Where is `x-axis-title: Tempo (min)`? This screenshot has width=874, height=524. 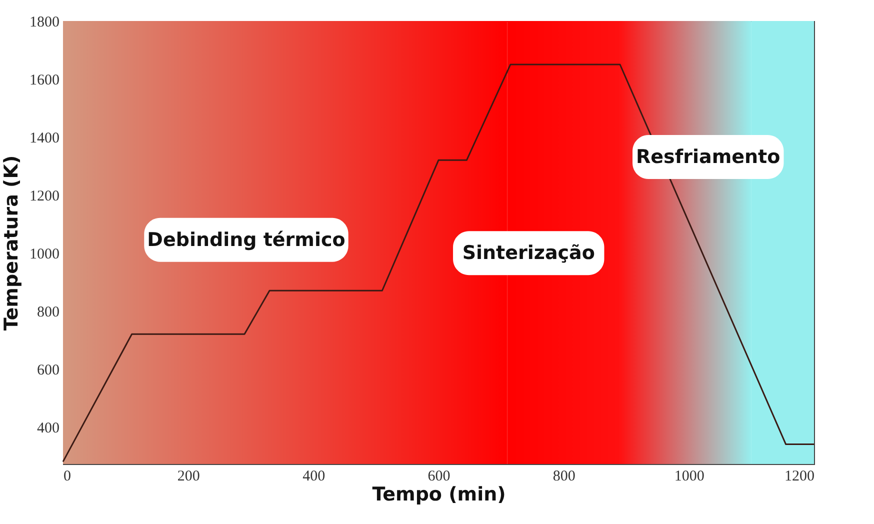
x-axis-title: Tempo (min) is located at coordinates (439, 495).